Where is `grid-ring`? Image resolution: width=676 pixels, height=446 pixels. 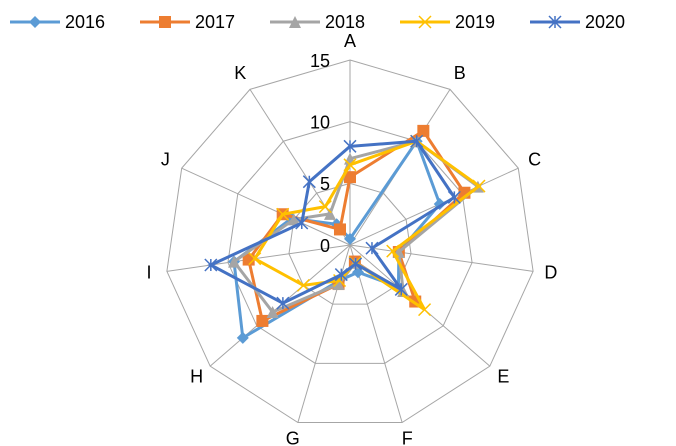 grid-ring is located at coordinates (350, 243).